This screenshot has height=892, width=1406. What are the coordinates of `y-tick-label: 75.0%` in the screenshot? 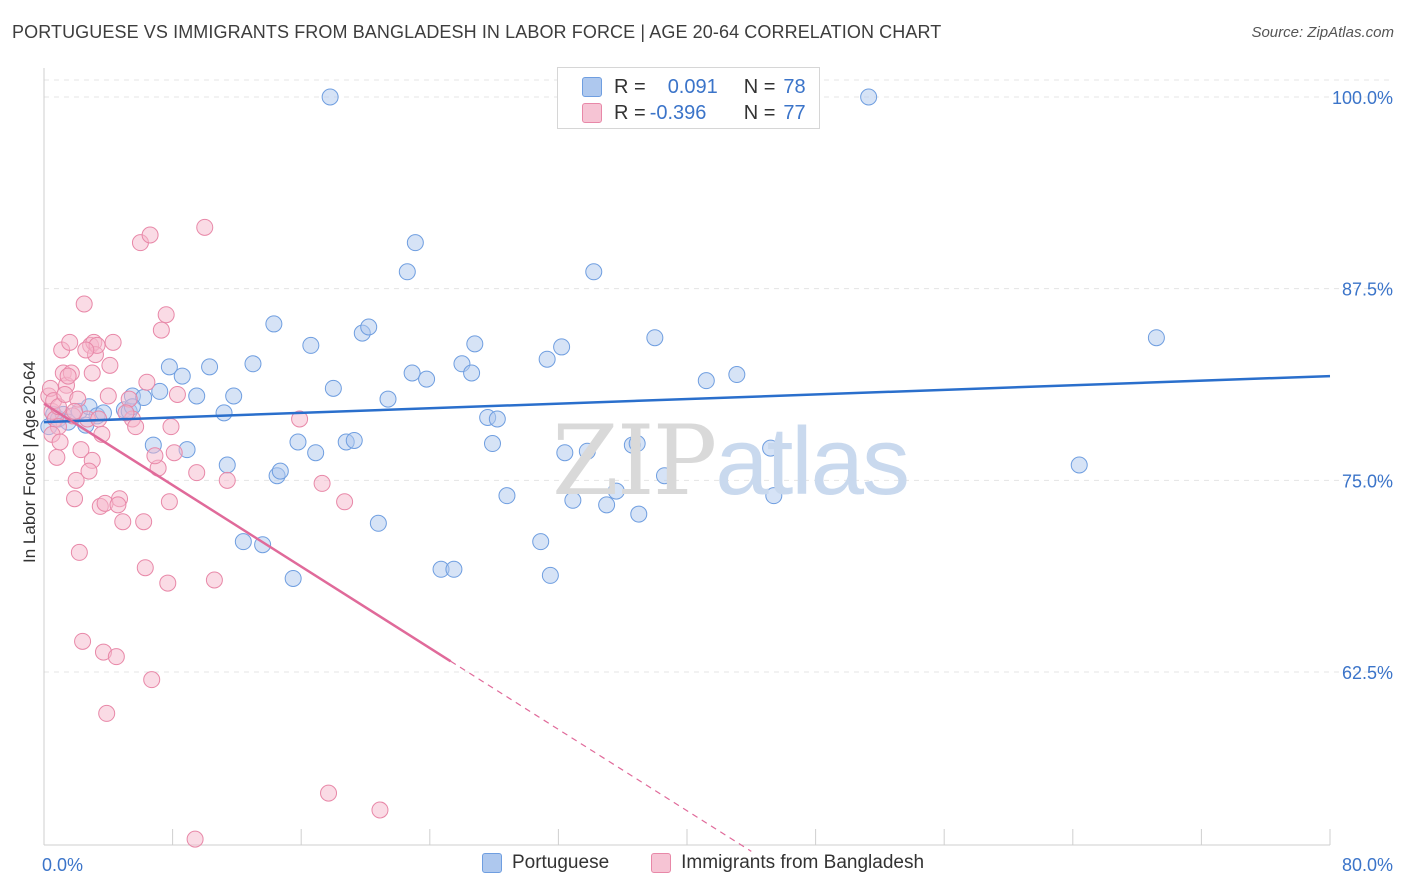 It's located at (1367, 481).